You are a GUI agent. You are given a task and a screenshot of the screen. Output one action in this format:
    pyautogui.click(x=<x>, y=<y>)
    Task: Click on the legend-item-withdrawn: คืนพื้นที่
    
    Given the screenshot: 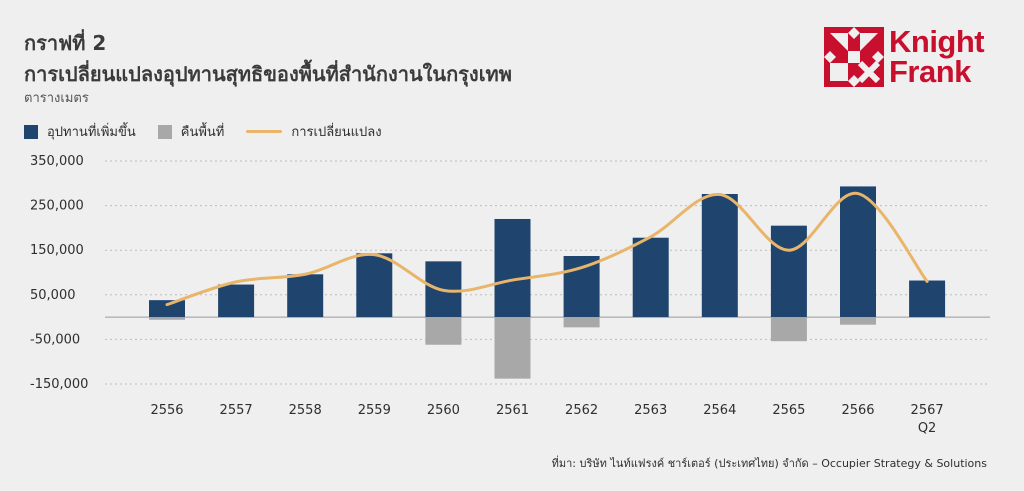 What is the action you would take?
    pyautogui.click(x=191, y=131)
    